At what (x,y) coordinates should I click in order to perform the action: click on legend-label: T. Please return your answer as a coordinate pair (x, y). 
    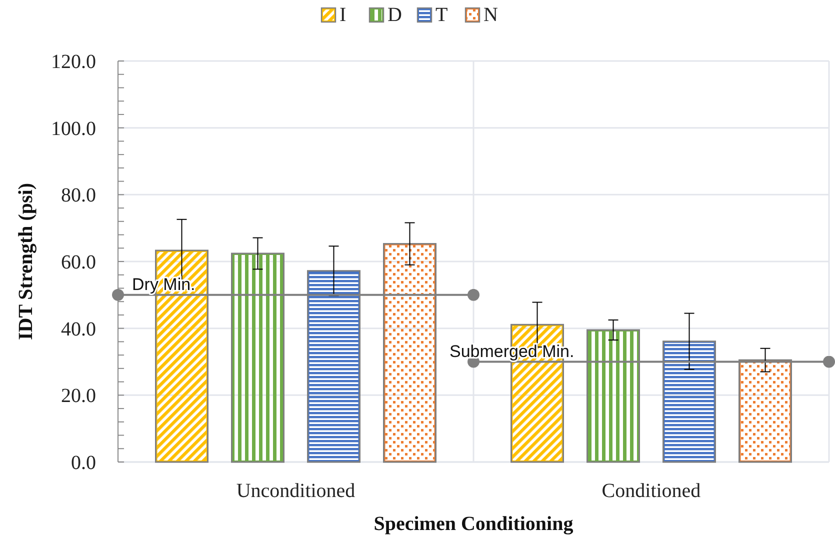
    Looking at the image, I should click on (442, 15).